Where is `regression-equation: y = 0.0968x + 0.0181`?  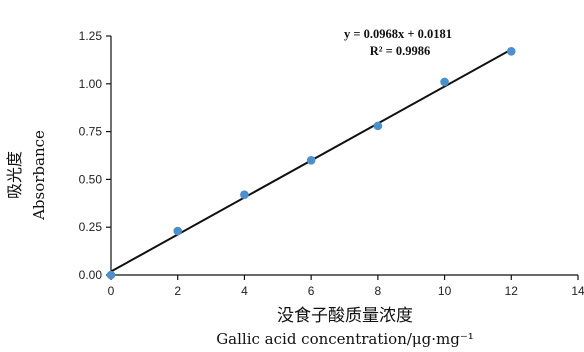
regression-equation: y = 0.0968x + 0.0181 is located at coordinates (398, 34).